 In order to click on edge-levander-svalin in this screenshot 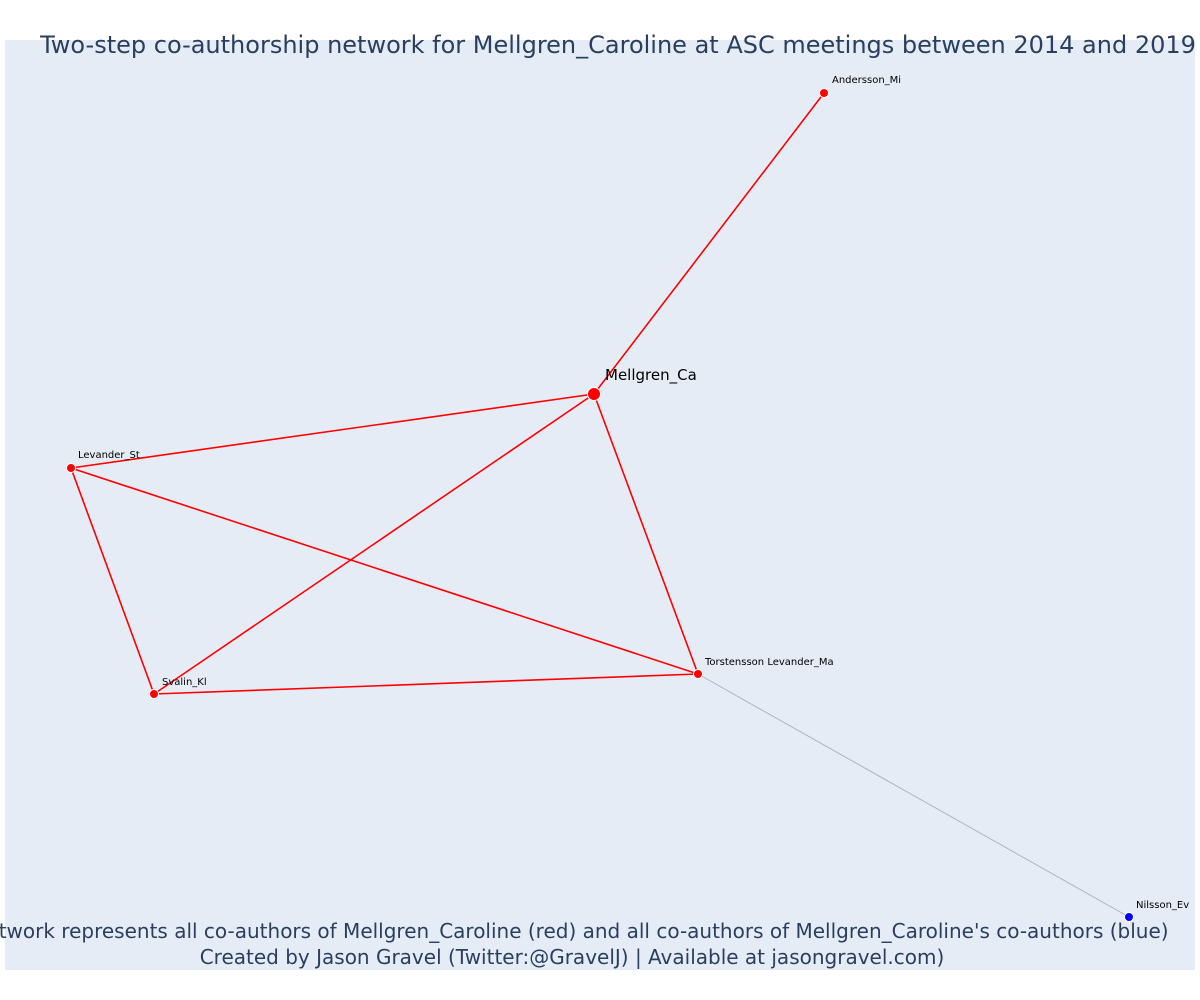, I will do `click(112, 581)`.